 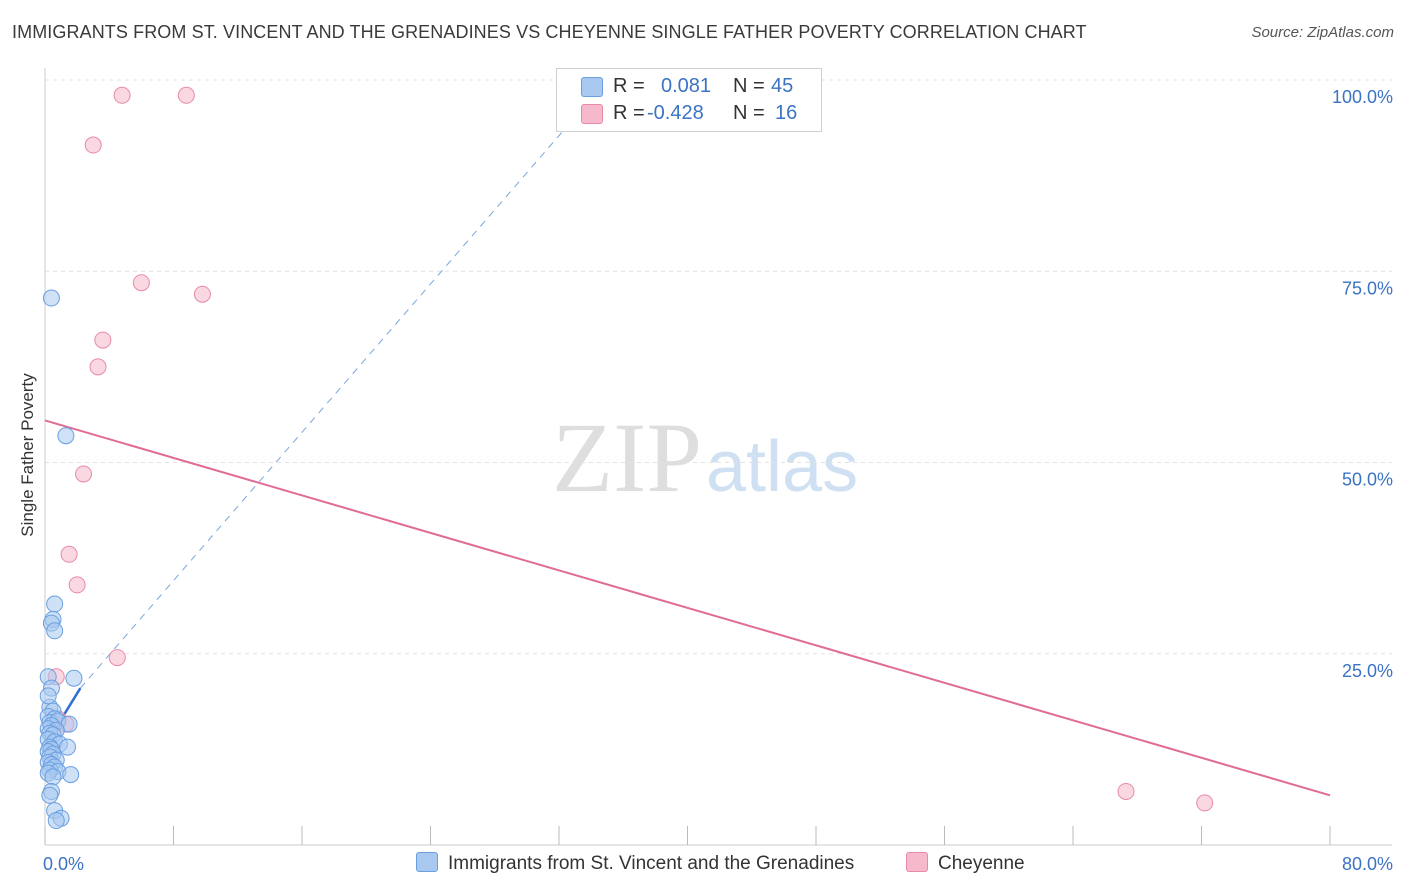 I want to click on watermark-zip: ZIP, so click(x=627, y=457).